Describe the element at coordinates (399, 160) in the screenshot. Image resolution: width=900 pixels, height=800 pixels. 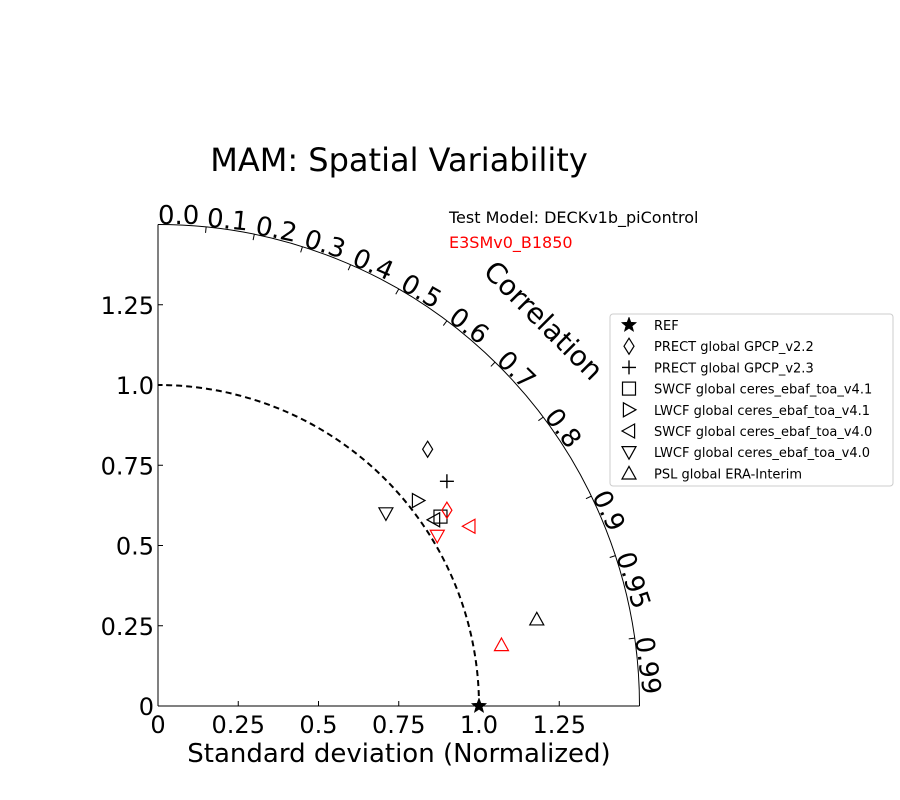
I see `chart-title: MAM: Spatial Variability` at that location.